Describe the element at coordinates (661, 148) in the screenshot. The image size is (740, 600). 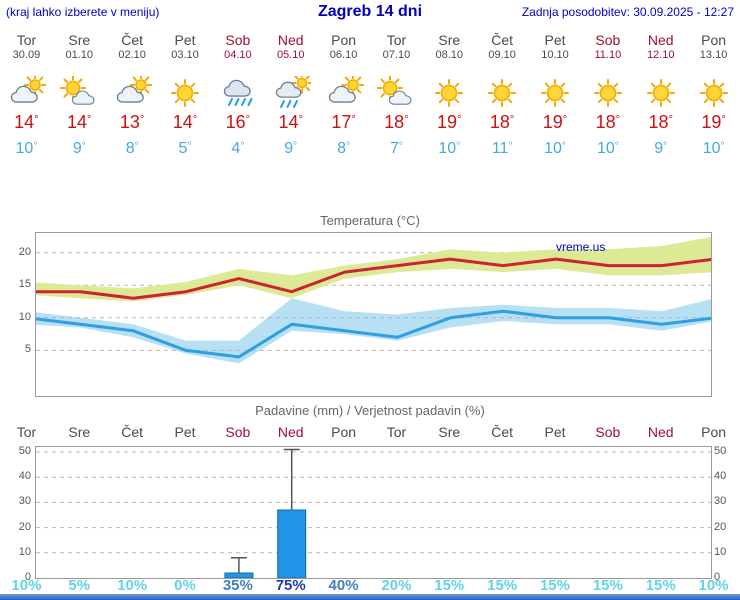
I see `low-temp: 9°` at that location.